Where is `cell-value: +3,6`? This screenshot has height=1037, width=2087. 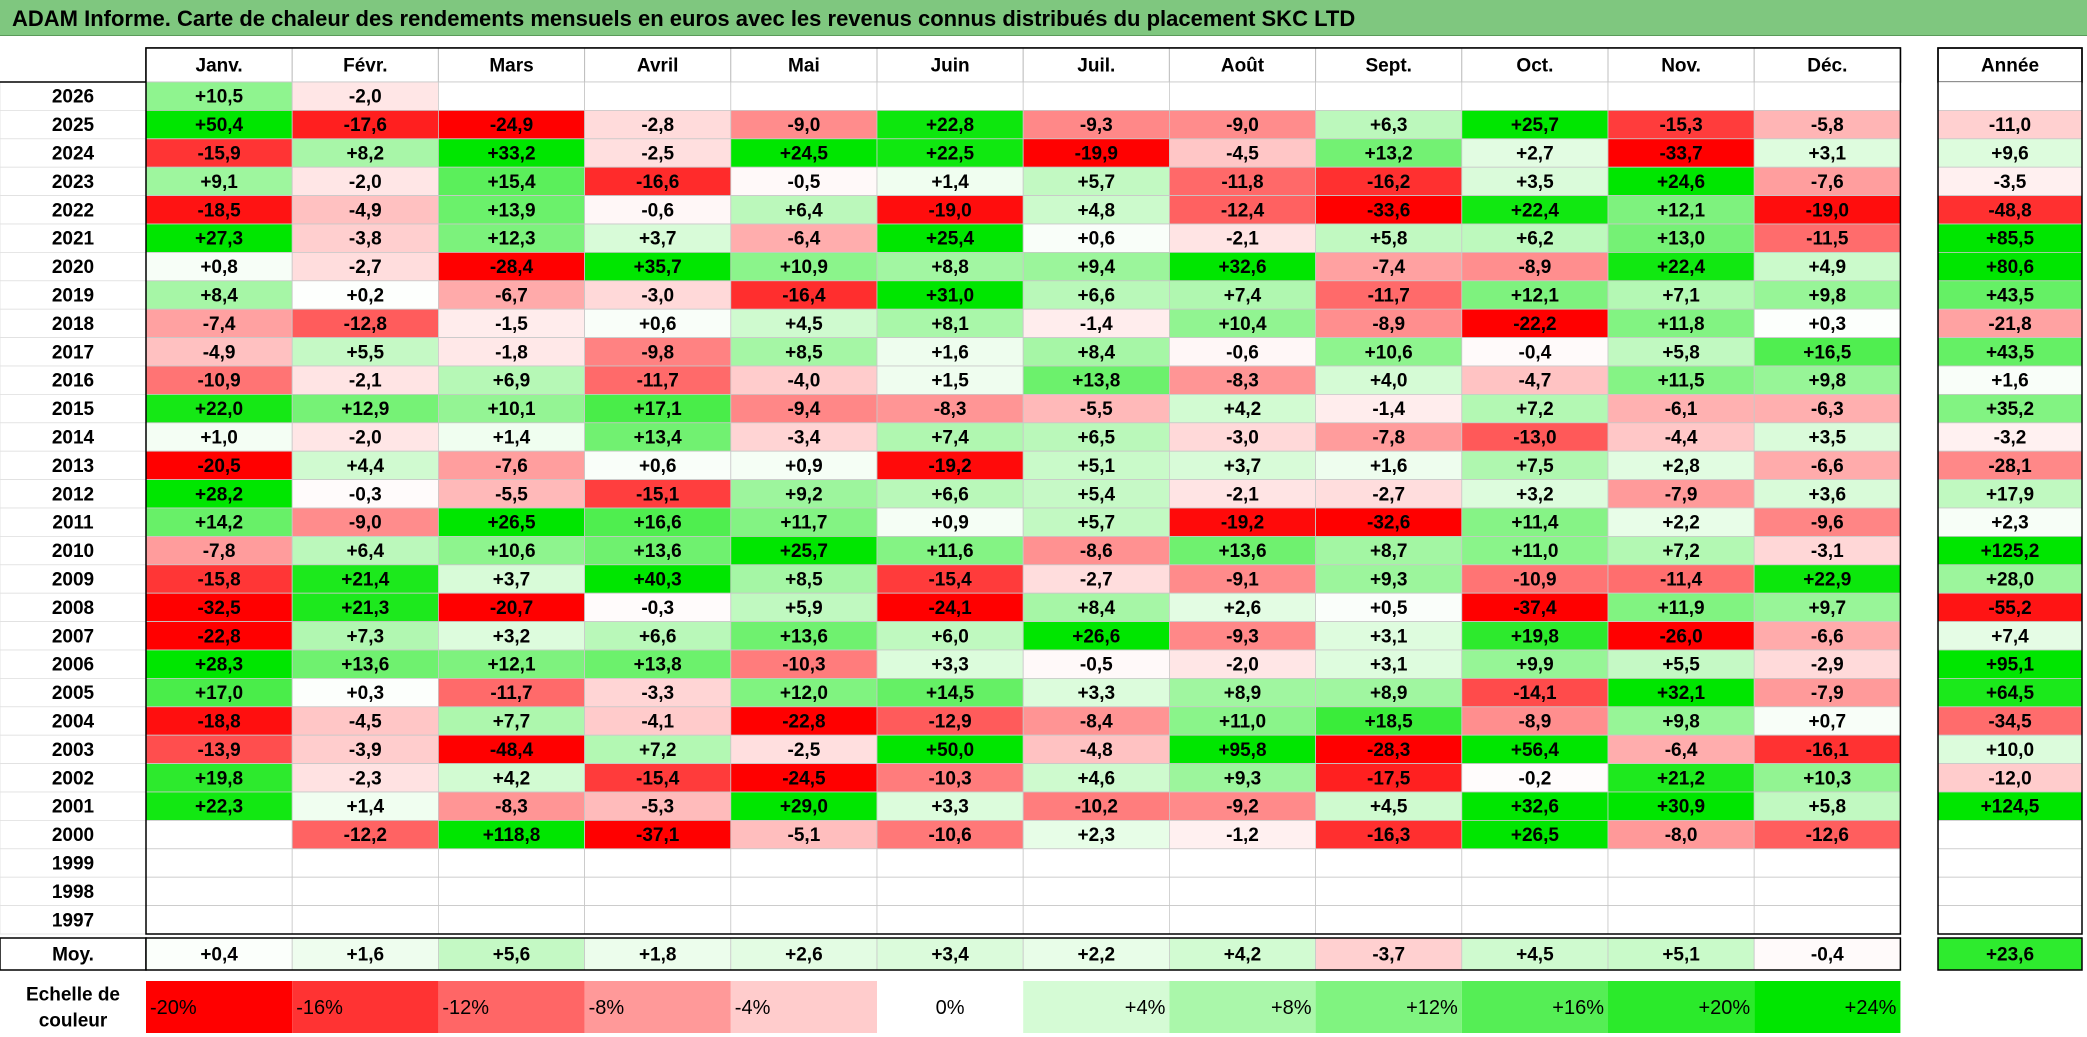
cell-value: +3,6 is located at coordinates (1828, 494).